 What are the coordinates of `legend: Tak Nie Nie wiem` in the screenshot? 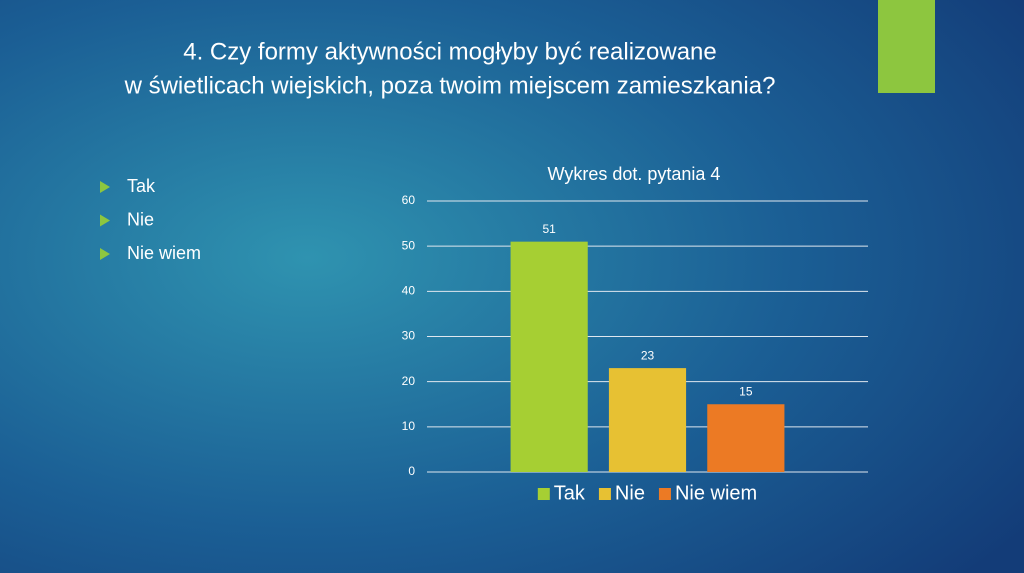 It's located at (647, 493).